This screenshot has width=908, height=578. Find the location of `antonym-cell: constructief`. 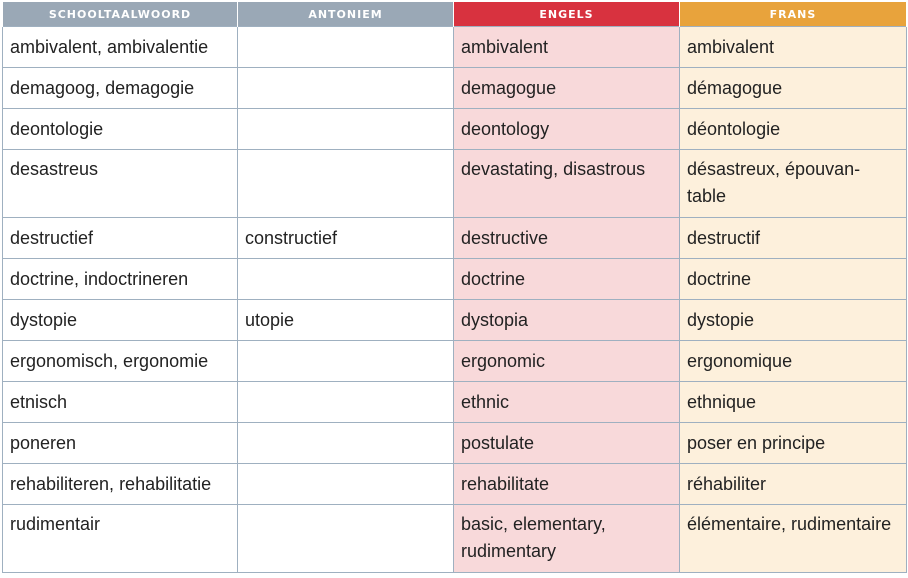

antonym-cell: constructief is located at coordinates (345, 238).